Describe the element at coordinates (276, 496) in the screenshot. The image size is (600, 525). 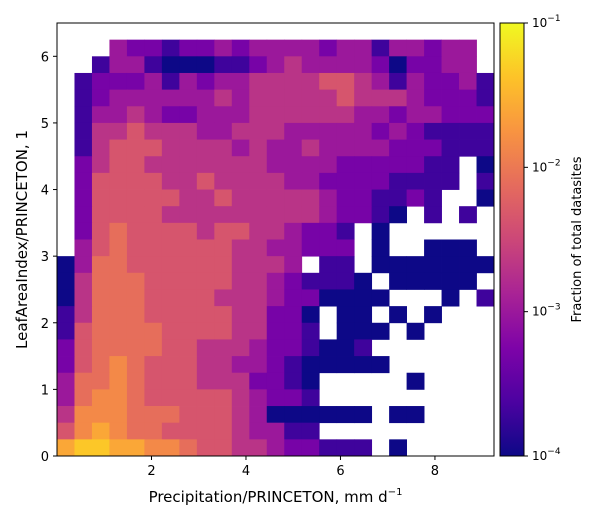
I see `x-axis-title: Precipitation/PRINCETON, mm d−1` at that location.